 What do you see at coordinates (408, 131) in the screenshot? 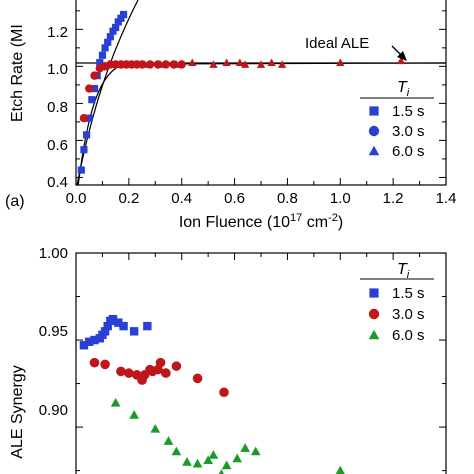
I see `legend-label: 3.0 s` at bounding box center [408, 131].